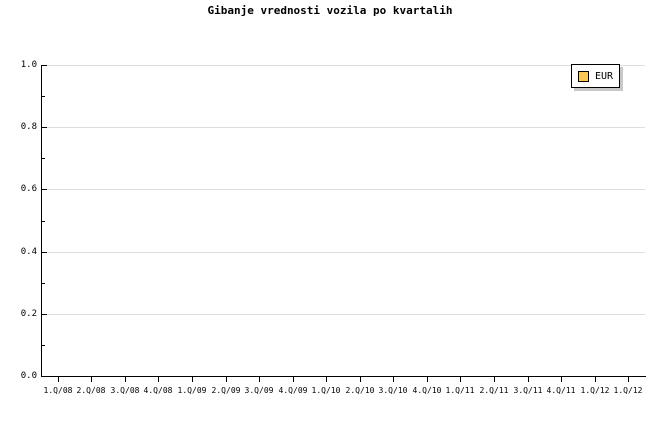  Describe the element at coordinates (28, 65) in the screenshot. I see `y-axis-tick-label: 1.0` at that location.